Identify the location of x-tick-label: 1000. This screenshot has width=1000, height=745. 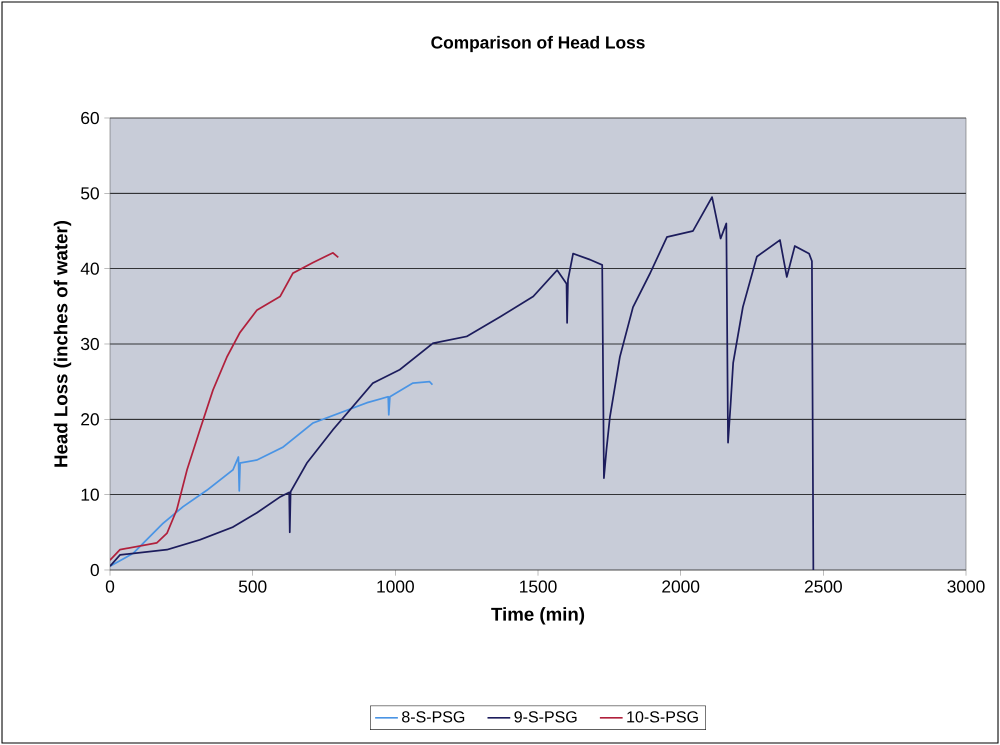
(395, 586).